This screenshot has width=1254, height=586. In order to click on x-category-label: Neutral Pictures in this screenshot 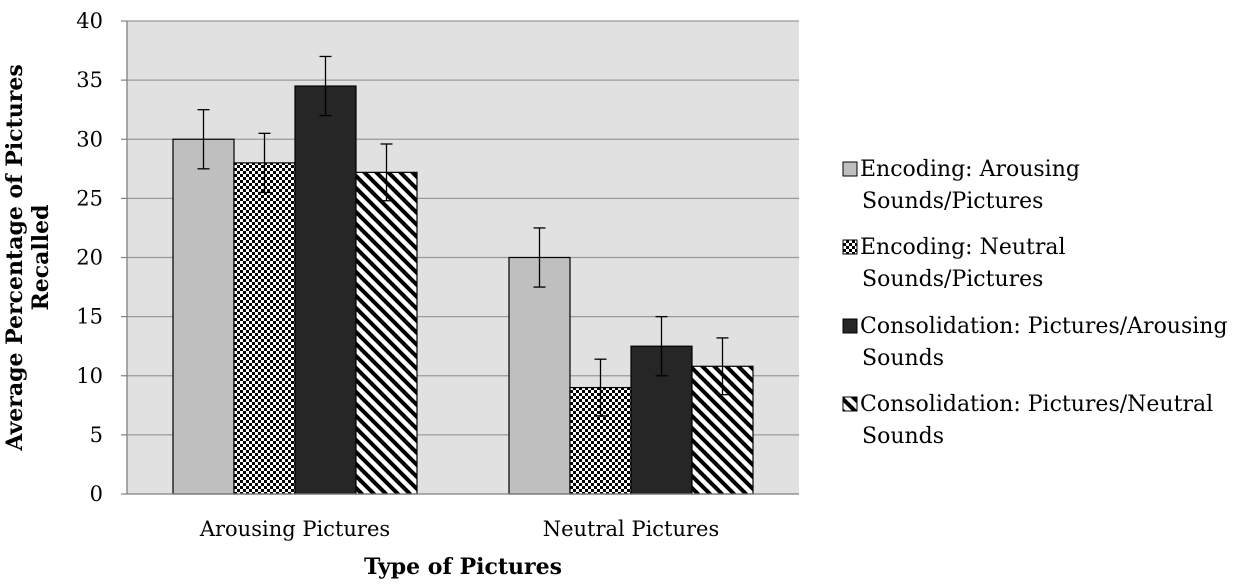, I will do `click(631, 529)`.